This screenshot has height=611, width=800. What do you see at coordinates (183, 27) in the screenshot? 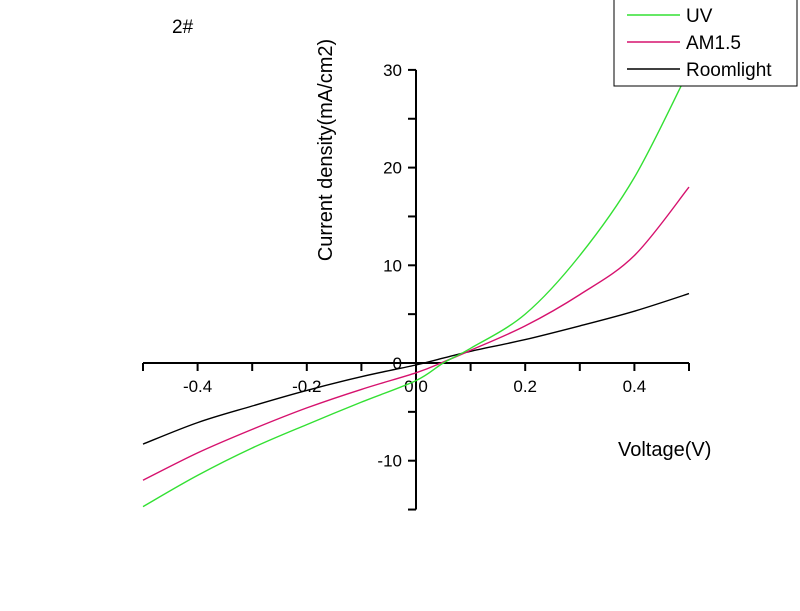
I see `chart-title: 2#` at bounding box center [183, 27].